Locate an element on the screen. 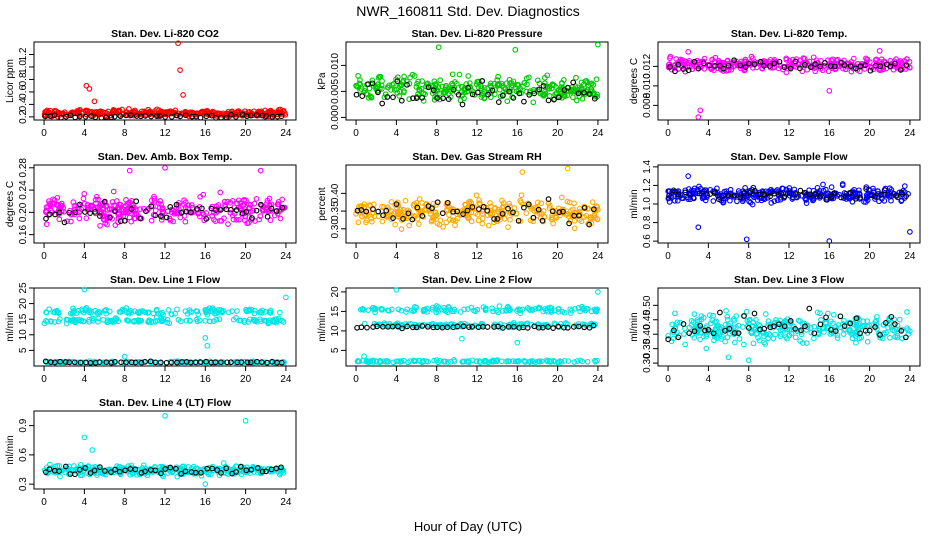  x-tick-label: 4 is located at coordinates (397, 379).